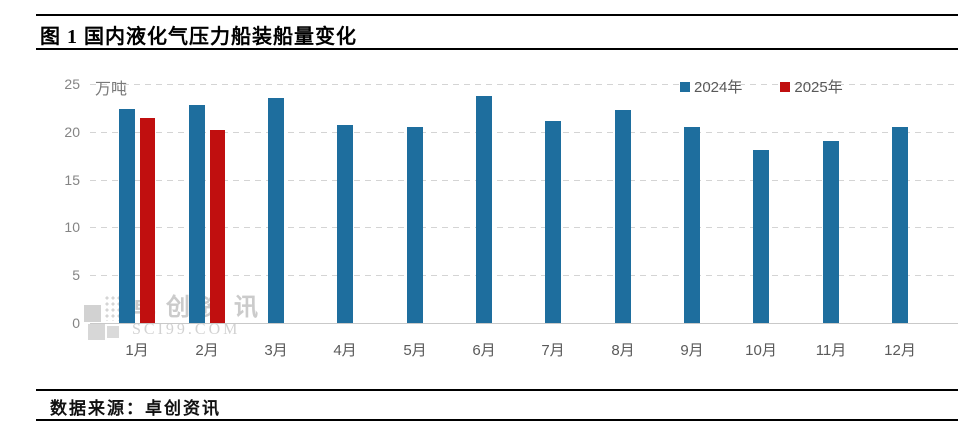 Image resolution: width=972 pixels, height=444 pixels. What do you see at coordinates (217, 226) in the screenshot?
I see `bar-2025-m2` at bounding box center [217, 226].